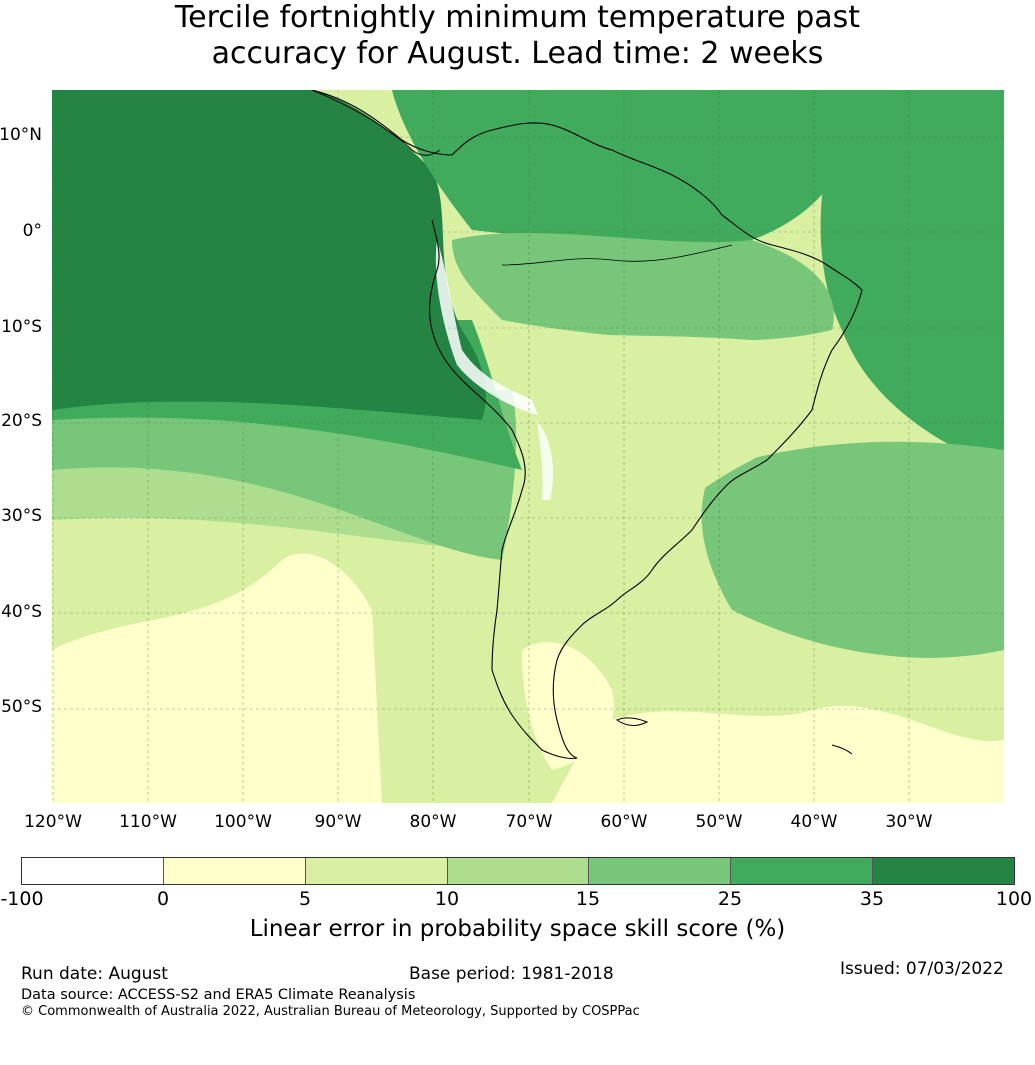  What do you see at coordinates (922, 969) in the screenshot?
I see `issued-date: Issued: 07/03/2022` at bounding box center [922, 969].